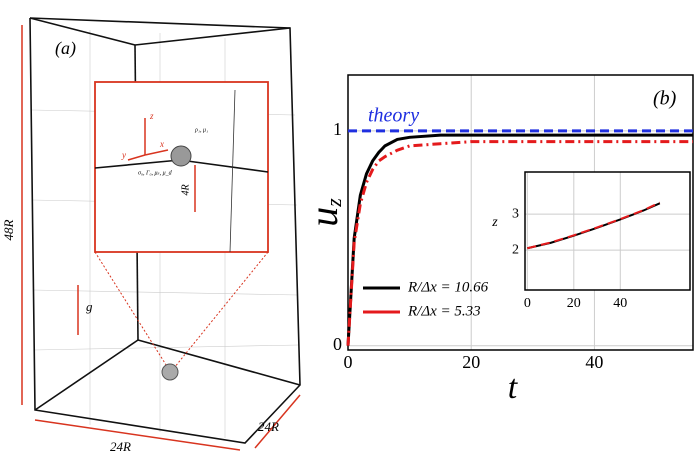  I want to click on plot-frame, so click(607, 231).